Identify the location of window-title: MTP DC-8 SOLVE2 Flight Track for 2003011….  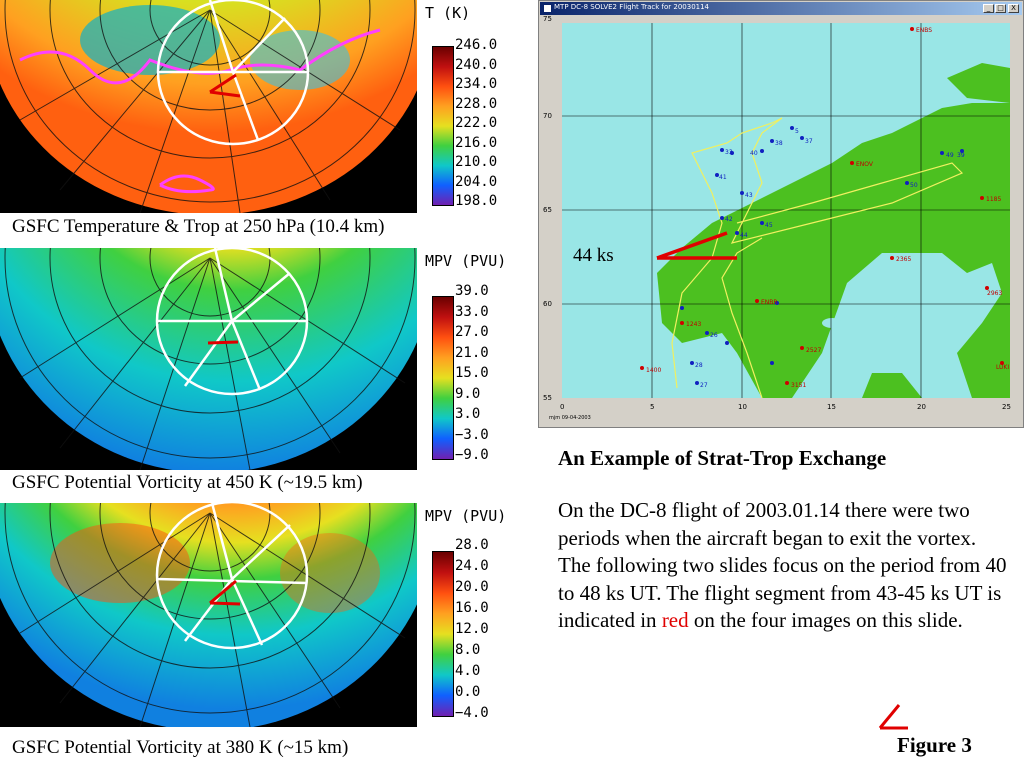
(632, 7).